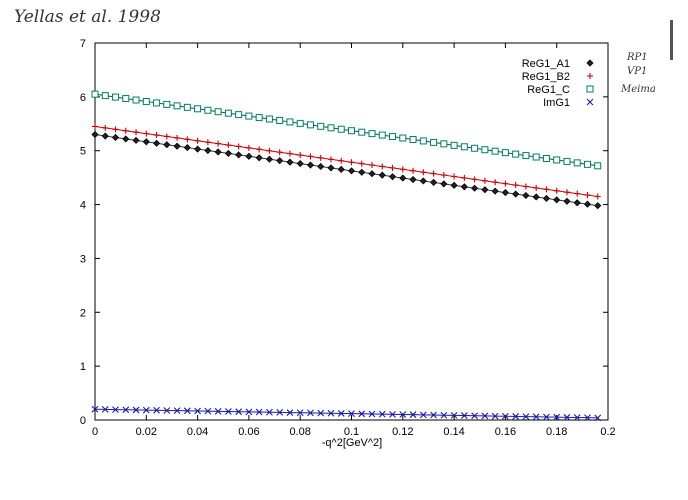 This screenshot has width=688, height=500. I want to click on margin-note-meima: Meima, so click(638, 89).